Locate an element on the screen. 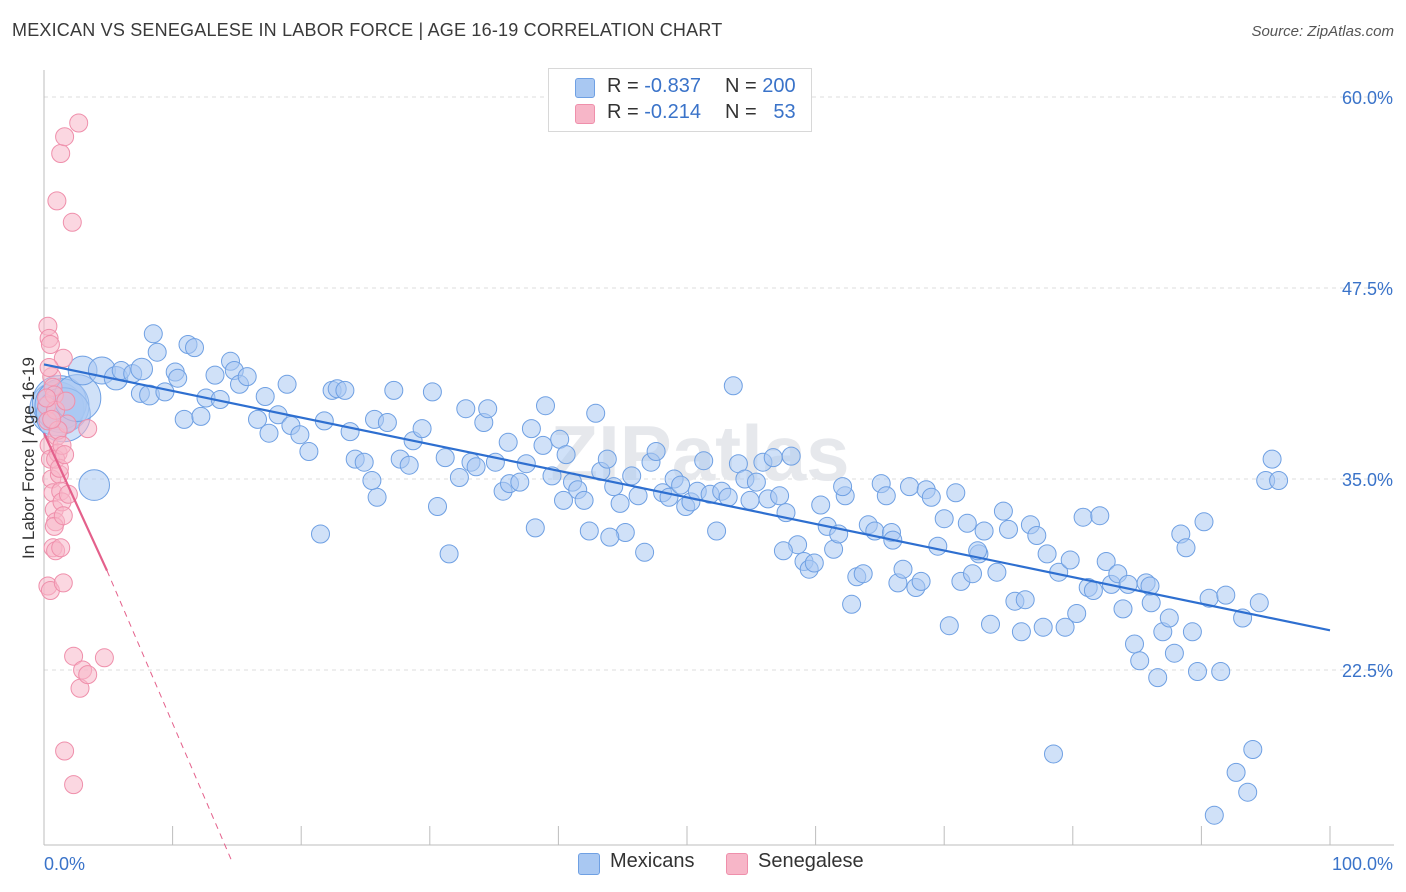  r-label: R = is located at coordinates (623, 112).